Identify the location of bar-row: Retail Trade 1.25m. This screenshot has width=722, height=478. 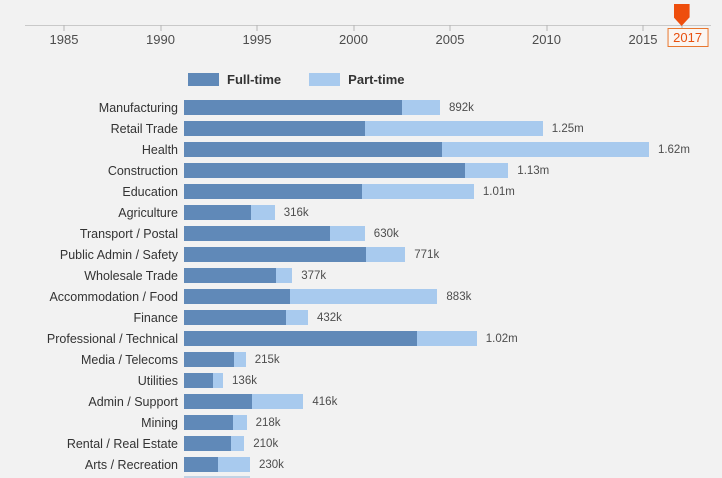
(361, 128).